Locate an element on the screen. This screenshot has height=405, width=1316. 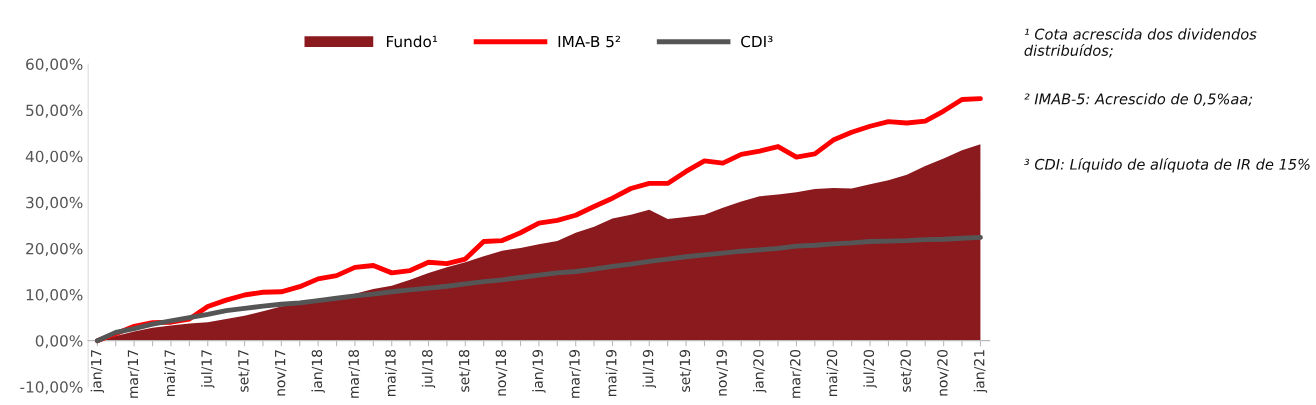
y-tick-label: 30,00% is located at coordinates (54, 203).